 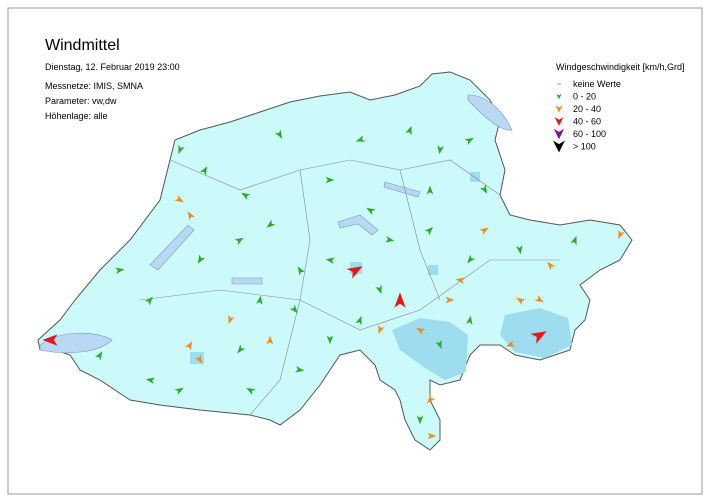 What do you see at coordinates (587, 109) in the screenshot?
I see `legend-label: 20 - 40` at bounding box center [587, 109].